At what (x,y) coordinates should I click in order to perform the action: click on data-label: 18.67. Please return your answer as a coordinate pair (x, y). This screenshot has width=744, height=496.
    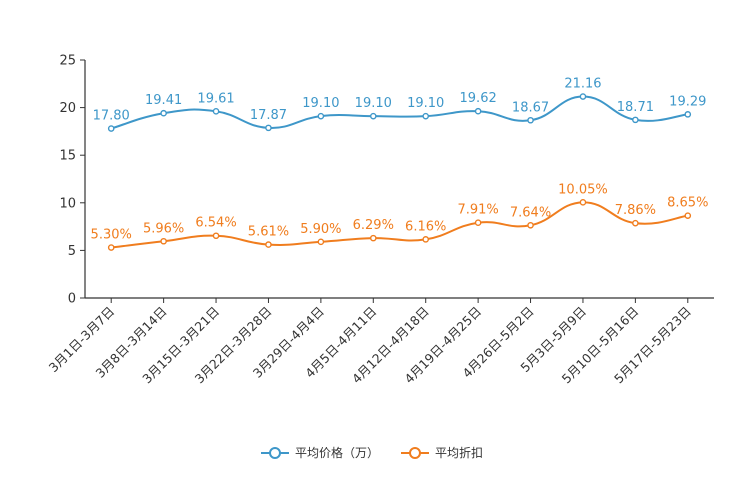
    Looking at the image, I should click on (530, 107).